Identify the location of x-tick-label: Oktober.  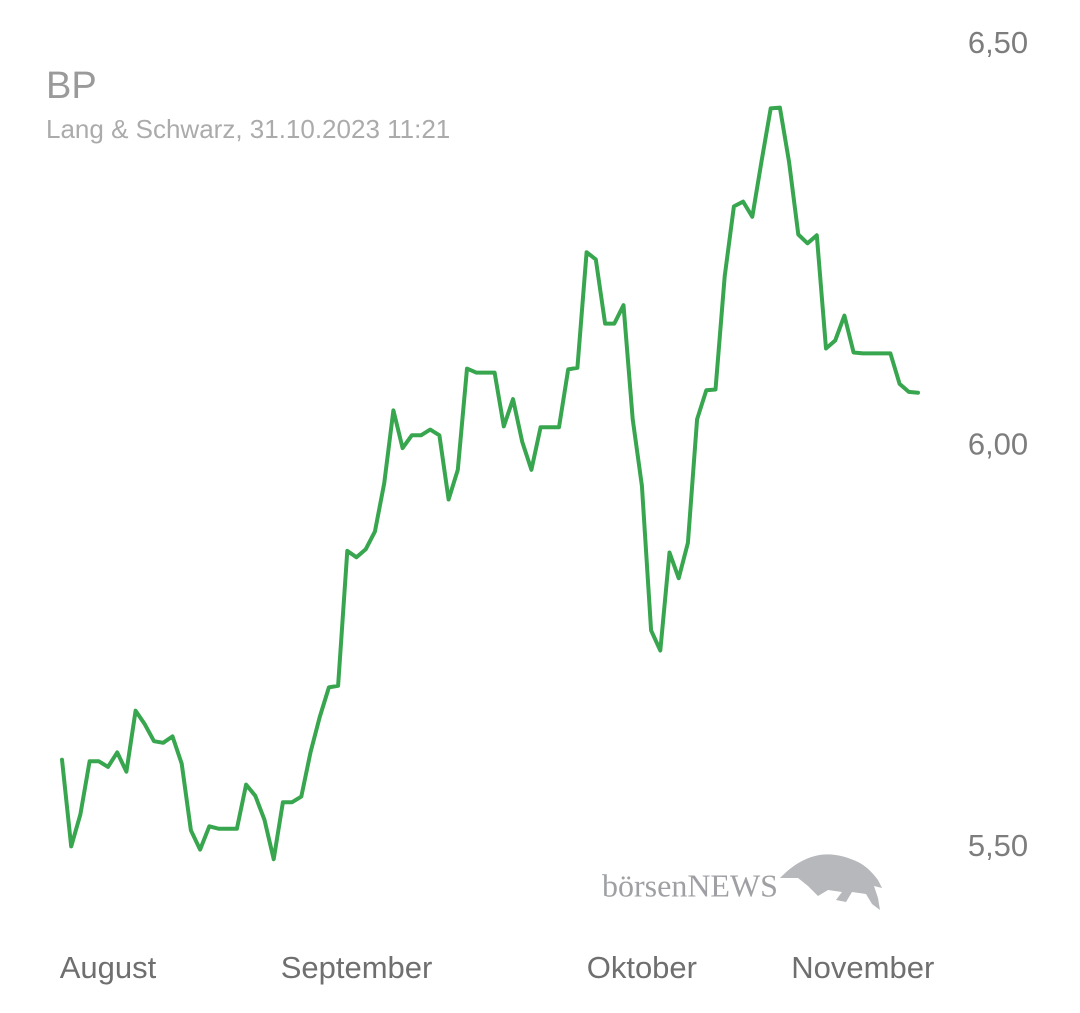
(642, 967).